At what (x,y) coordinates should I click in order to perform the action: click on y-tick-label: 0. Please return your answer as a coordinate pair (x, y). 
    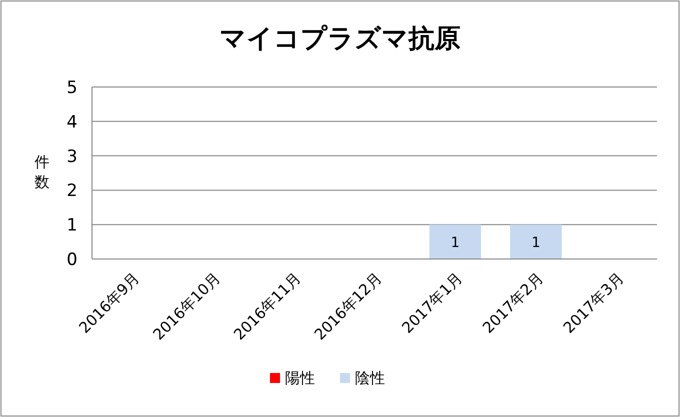
    Looking at the image, I should click on (72, 260).